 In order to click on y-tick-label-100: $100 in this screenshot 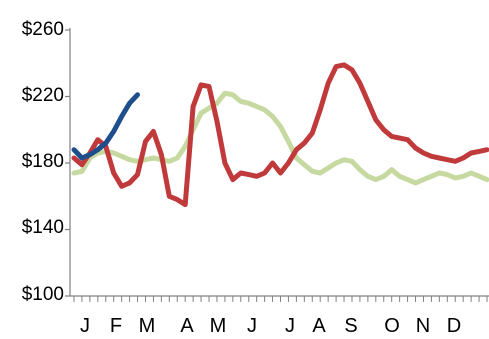, I will do `click(43, 294)`.